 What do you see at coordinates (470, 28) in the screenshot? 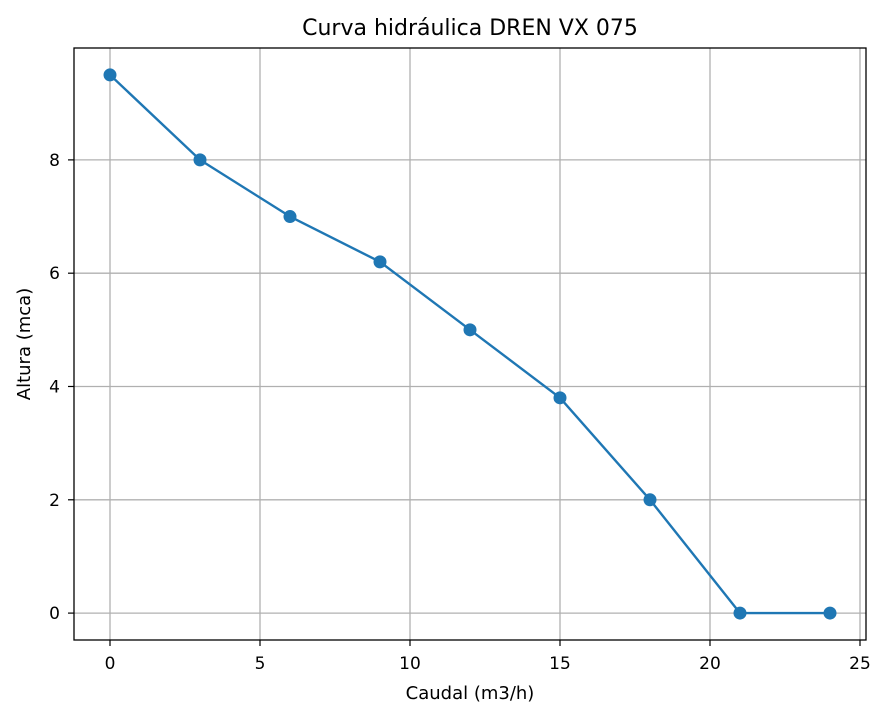
I see `chart-title: Curva hidráulica DREN VX 075` at bounding box center [470, 28].